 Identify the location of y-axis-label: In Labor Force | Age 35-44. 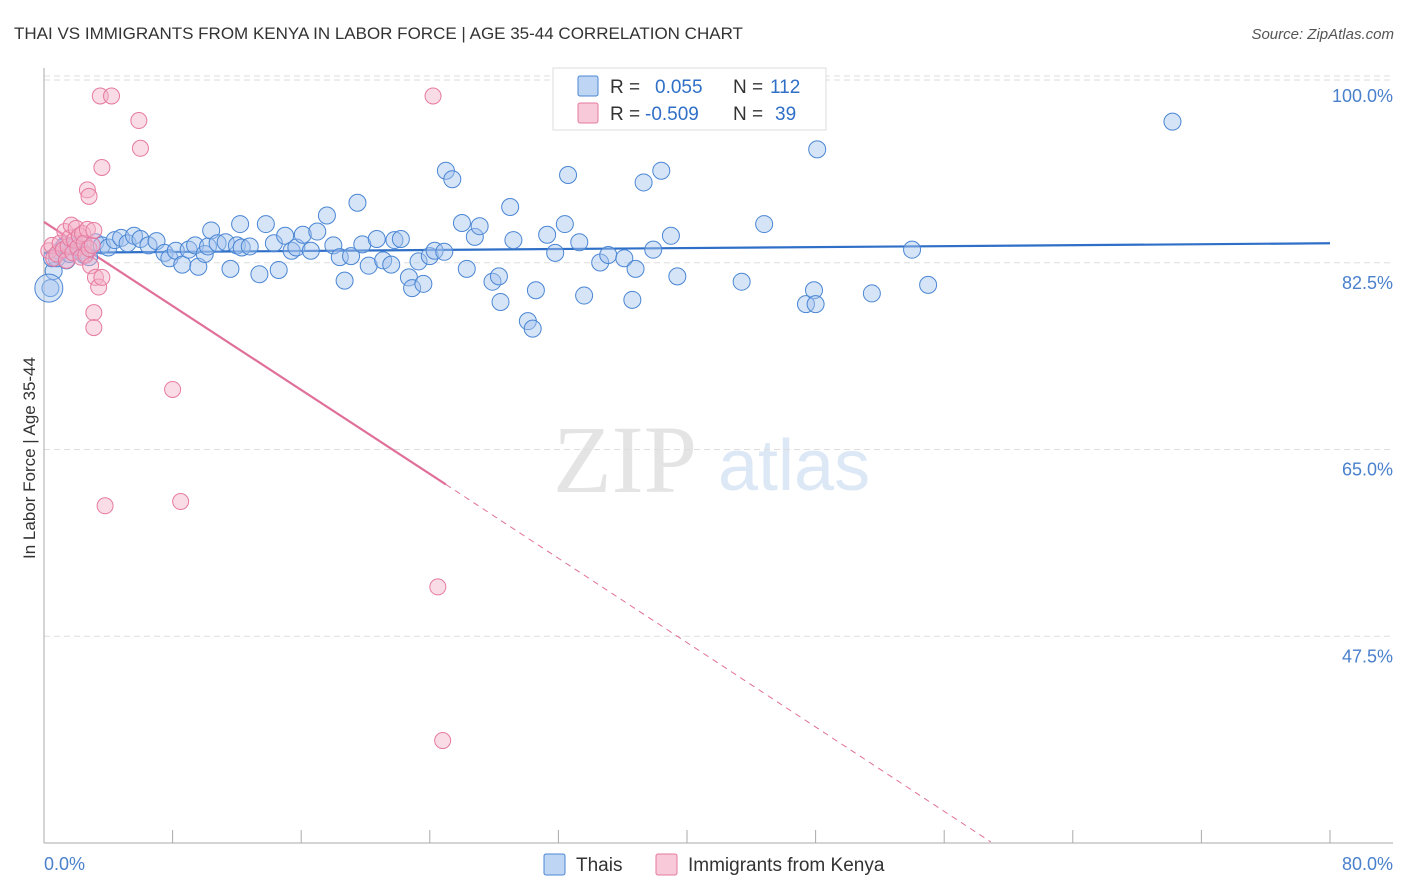
(29, 458).